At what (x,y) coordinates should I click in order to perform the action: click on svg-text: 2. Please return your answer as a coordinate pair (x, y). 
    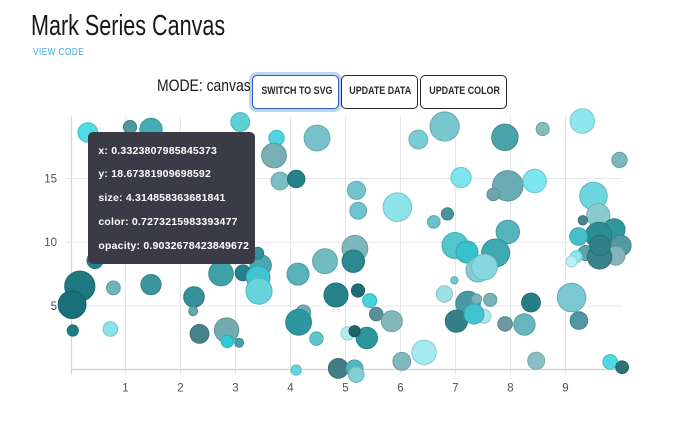
    Looking at the image, I should click on (180, 389).